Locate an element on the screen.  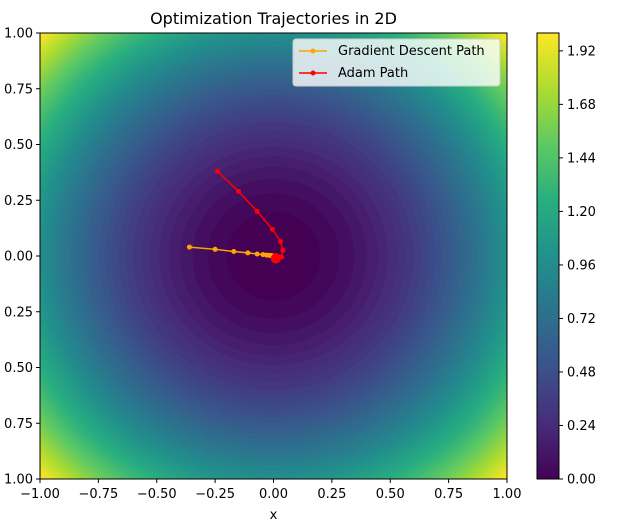
colorbar-tick-label: 0.72 is located at coordinates (581, 319).